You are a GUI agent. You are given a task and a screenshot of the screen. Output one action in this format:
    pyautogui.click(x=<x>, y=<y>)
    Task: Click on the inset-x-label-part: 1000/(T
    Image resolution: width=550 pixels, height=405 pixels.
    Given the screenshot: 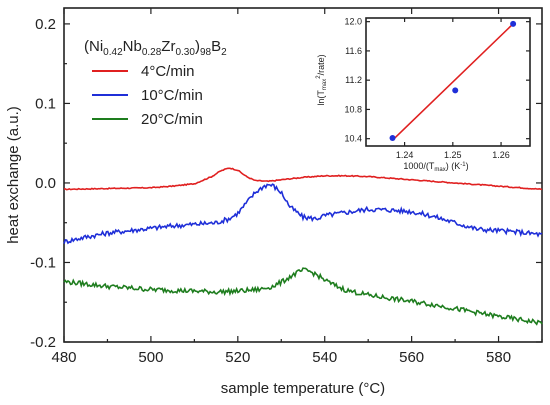 What is the action you would take?
    pyautogui.click(x=419, y=166)
    